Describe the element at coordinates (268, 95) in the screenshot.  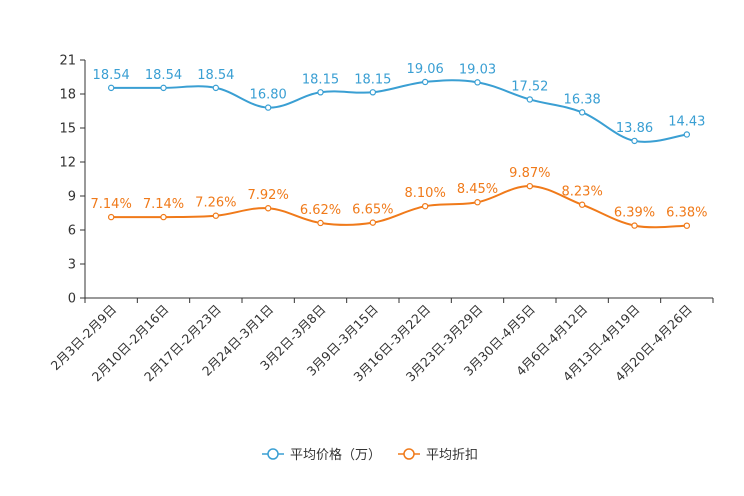
I see `price-data-label: 16.80` at that location.